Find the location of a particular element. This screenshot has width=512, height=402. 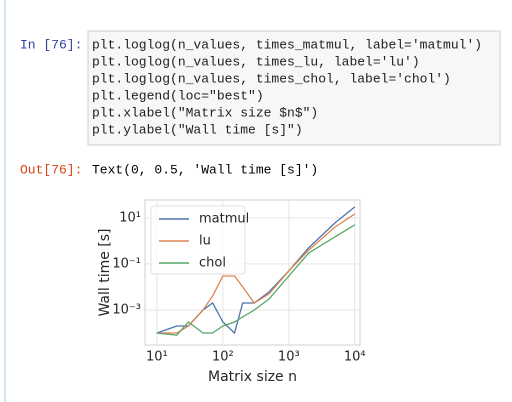

x-tick-label: 10¹ is located at coordinates (157, 357).